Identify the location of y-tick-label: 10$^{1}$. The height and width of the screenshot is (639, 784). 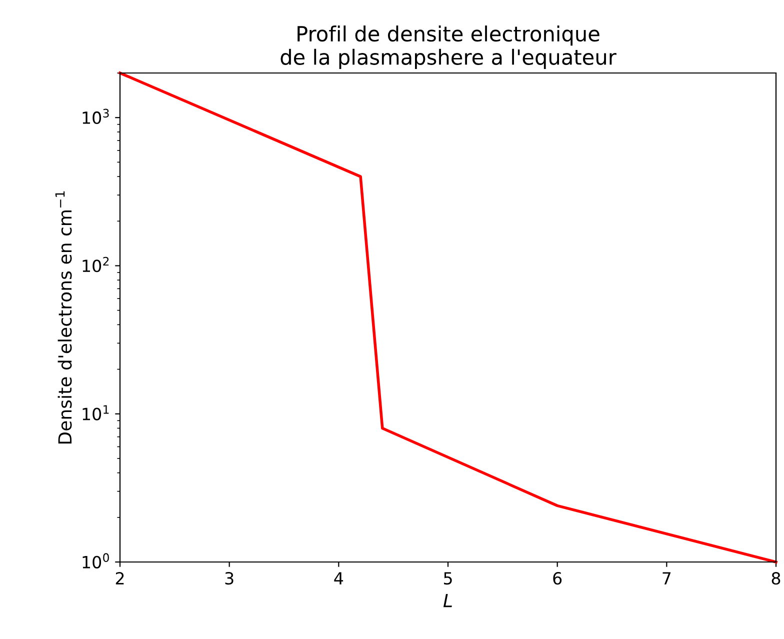
(95, 412).